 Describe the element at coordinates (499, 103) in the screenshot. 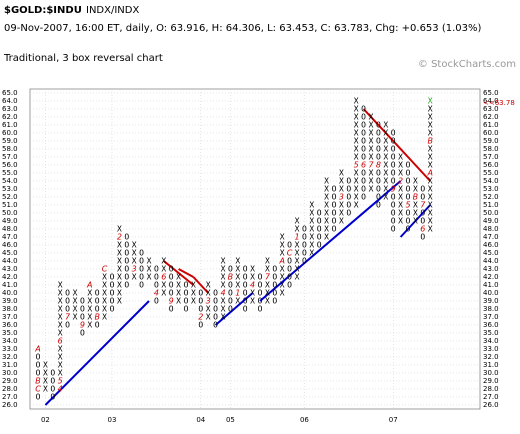

I see `last-price: <<63.78` at that location.